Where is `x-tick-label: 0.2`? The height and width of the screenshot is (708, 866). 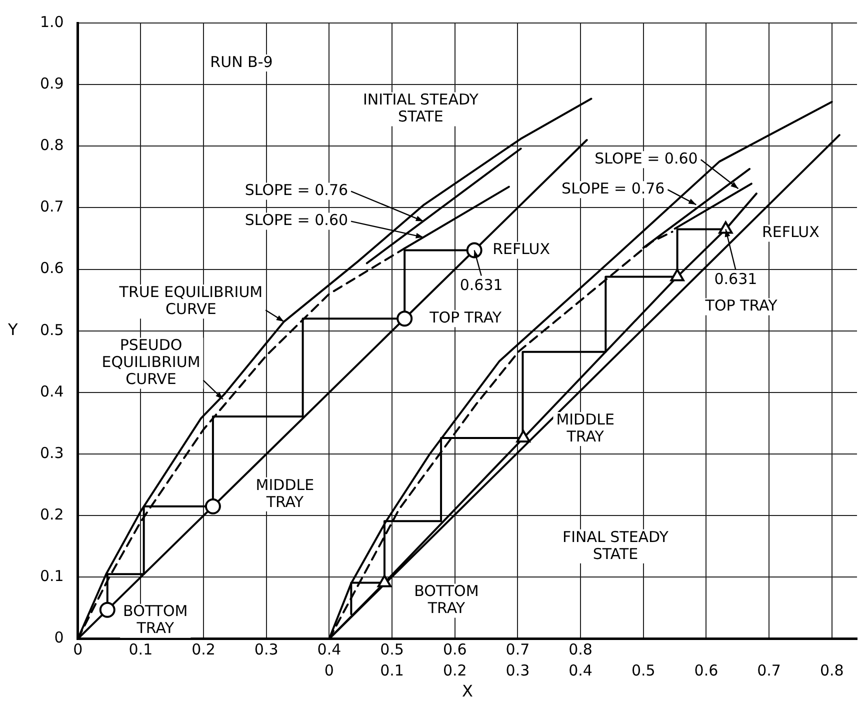 x-tick-label: 0.2 is located at coordinates (204, 649).